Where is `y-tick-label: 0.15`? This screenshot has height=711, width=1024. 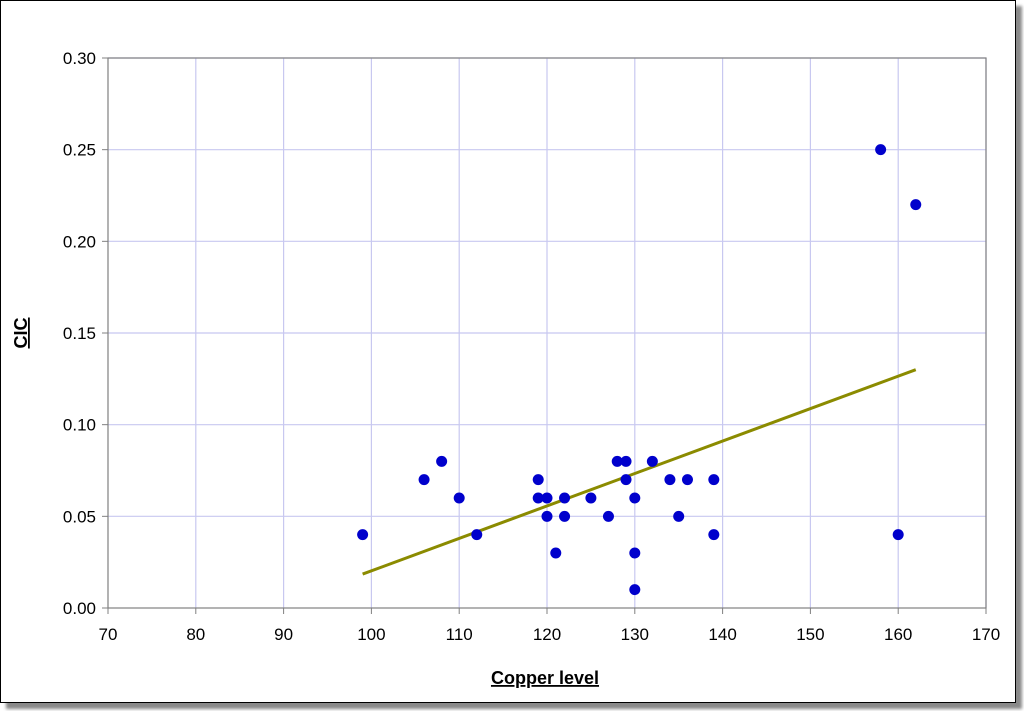
y-tick-label: 0.15 is located at coordinates (79, 333).